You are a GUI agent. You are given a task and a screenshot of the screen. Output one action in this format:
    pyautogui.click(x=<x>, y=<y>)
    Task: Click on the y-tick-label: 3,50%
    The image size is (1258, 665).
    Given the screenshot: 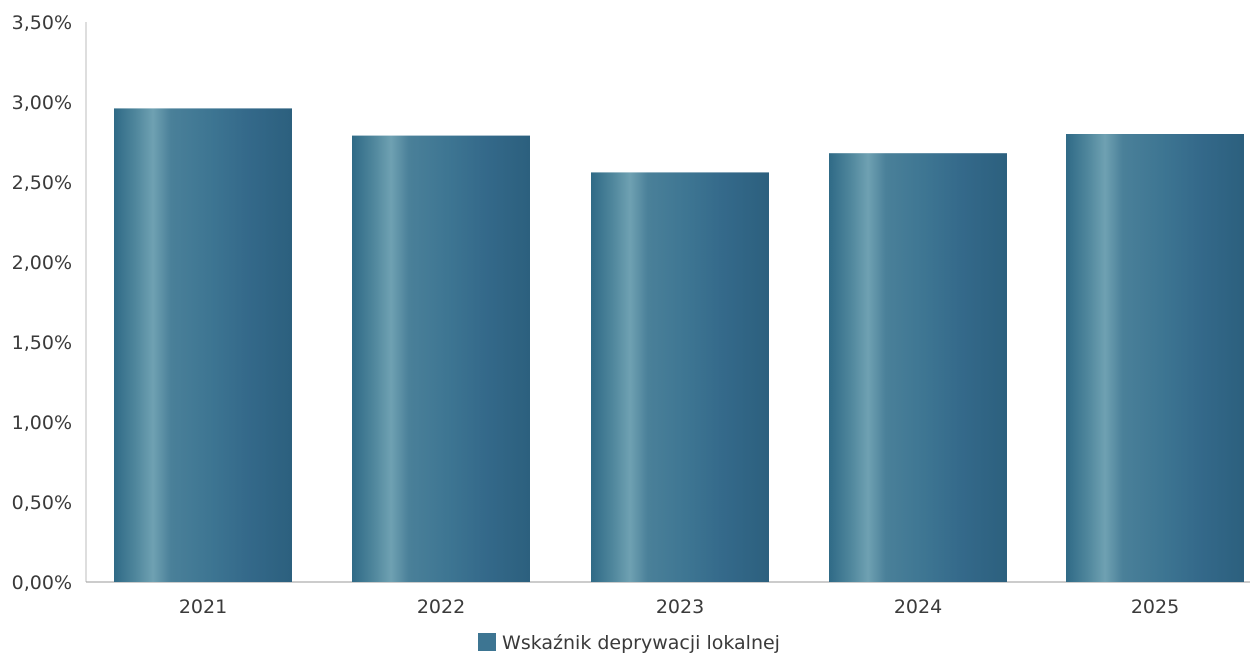 What is the action you would take?
    pyautogui.click(x=42, y=23)
    